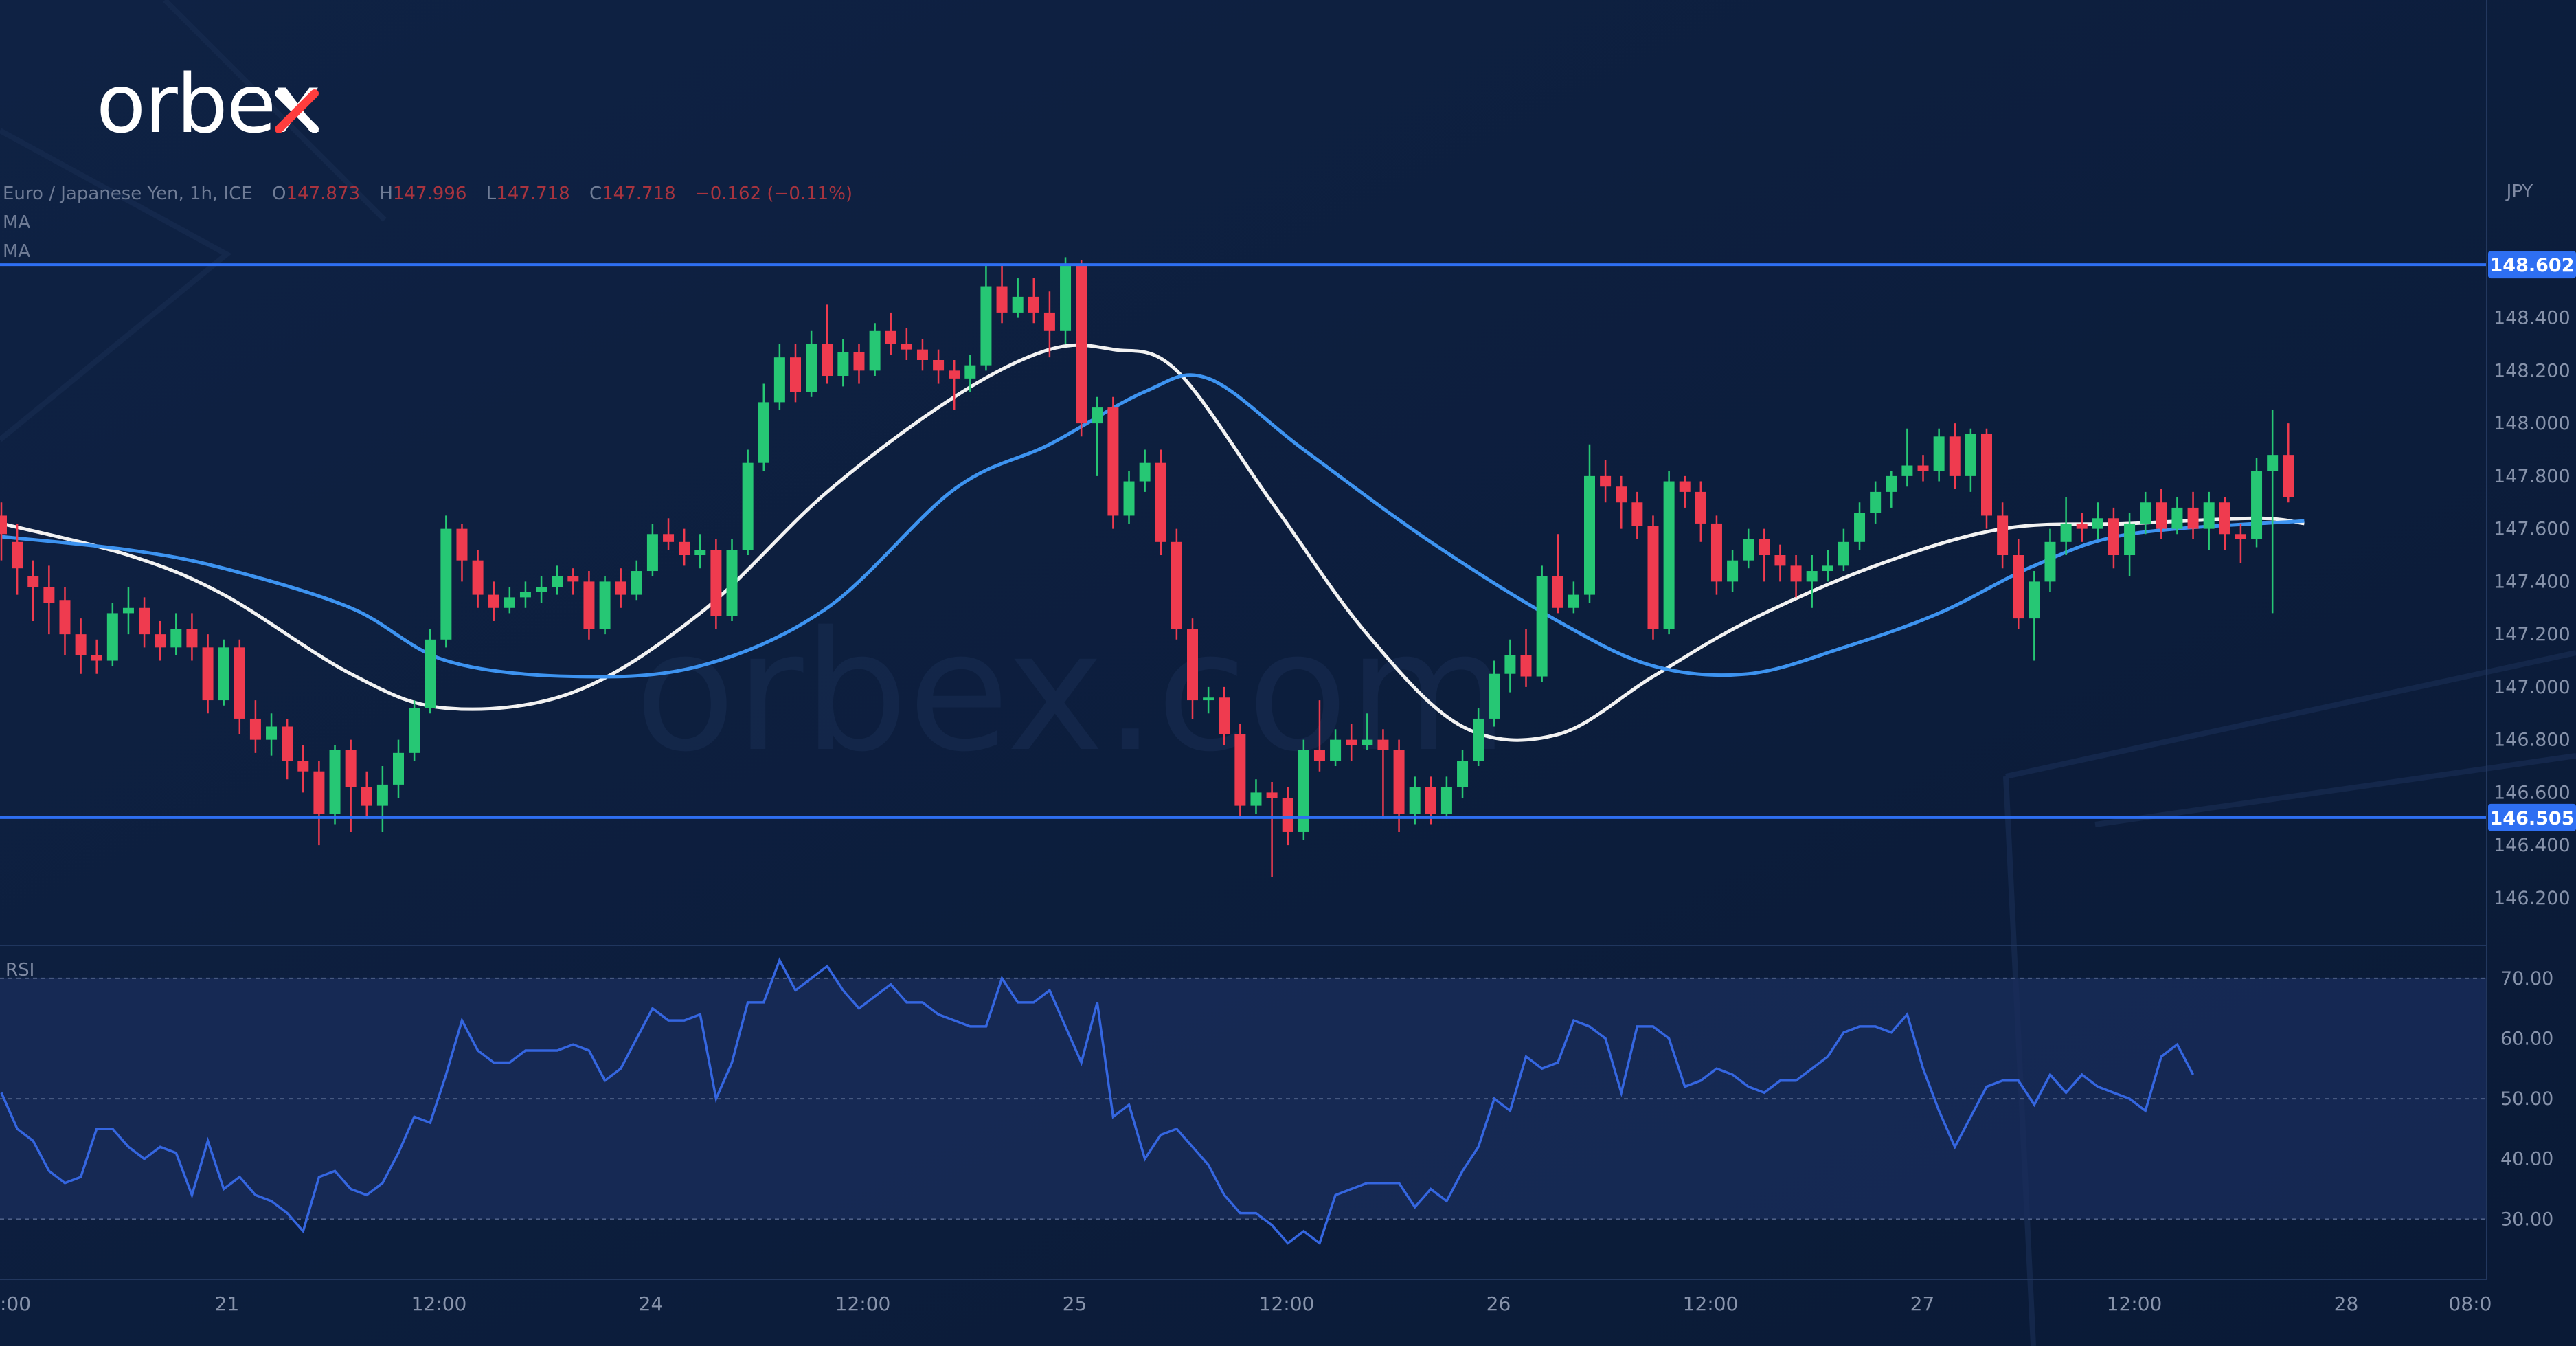 The height and width of the screenshot is (1346, 2576). Describe the element at coordinates (2532, 845) in the screenshot. I see `price-tick-label: 146.400` at that location.